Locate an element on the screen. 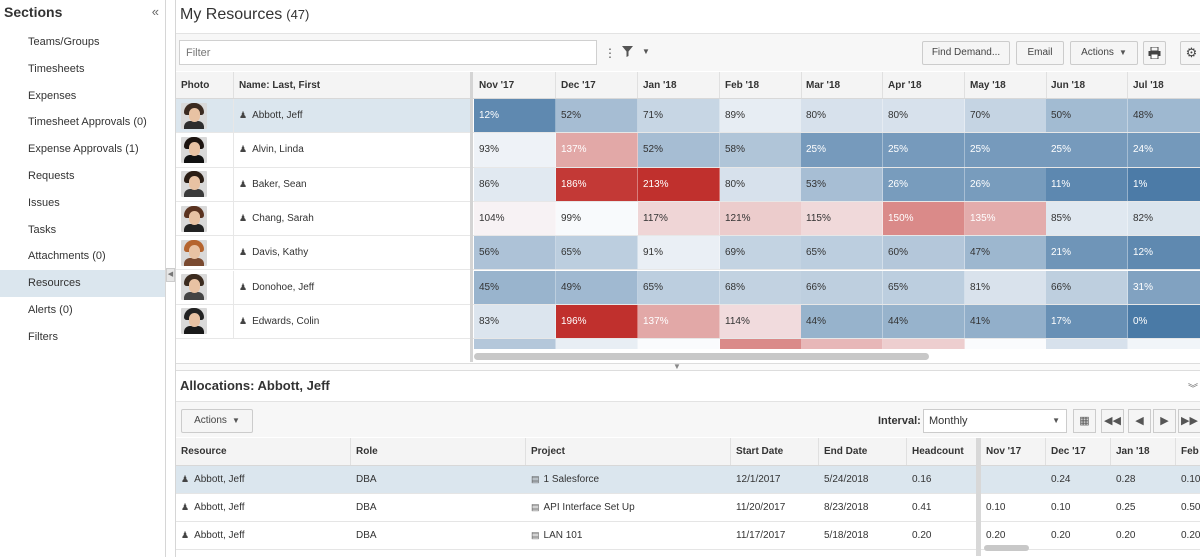  allocation-month-value: 0.50 is located at coordinates (1190, 507).